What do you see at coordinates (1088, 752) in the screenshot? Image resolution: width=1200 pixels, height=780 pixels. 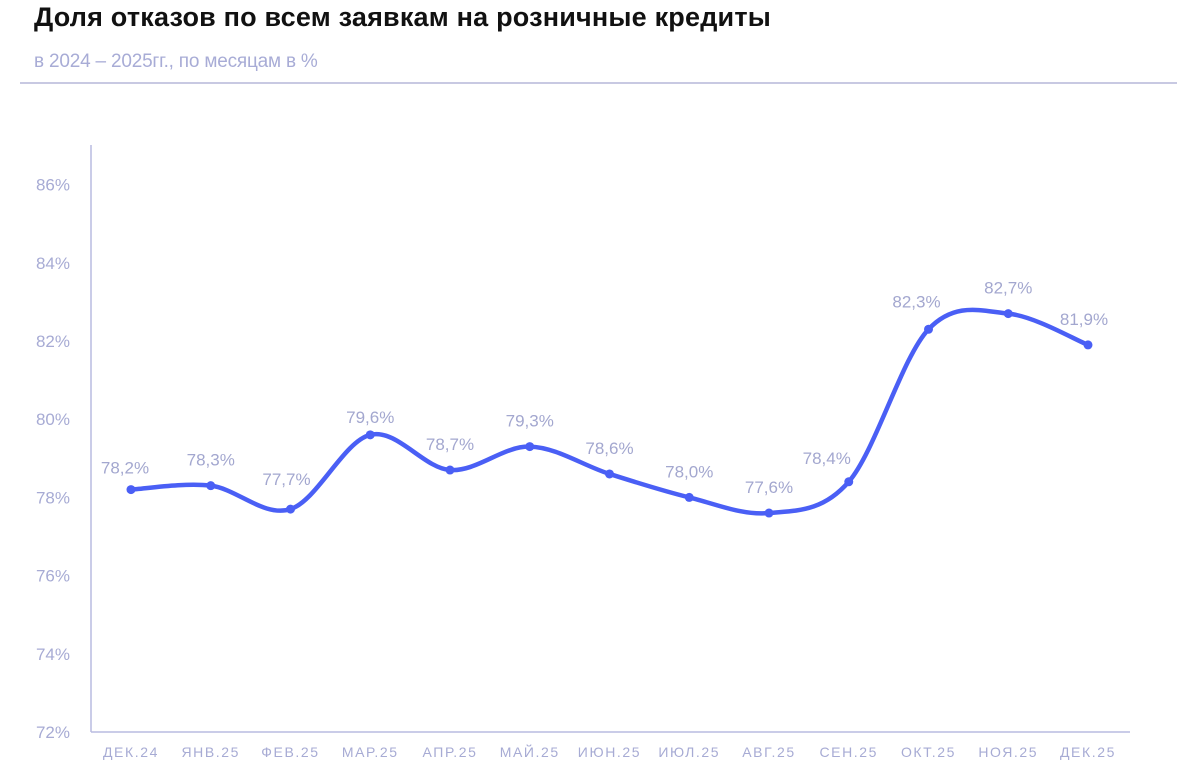 I see `x-tick-label: ДЕК.25` at bounding box center [1088, 752].